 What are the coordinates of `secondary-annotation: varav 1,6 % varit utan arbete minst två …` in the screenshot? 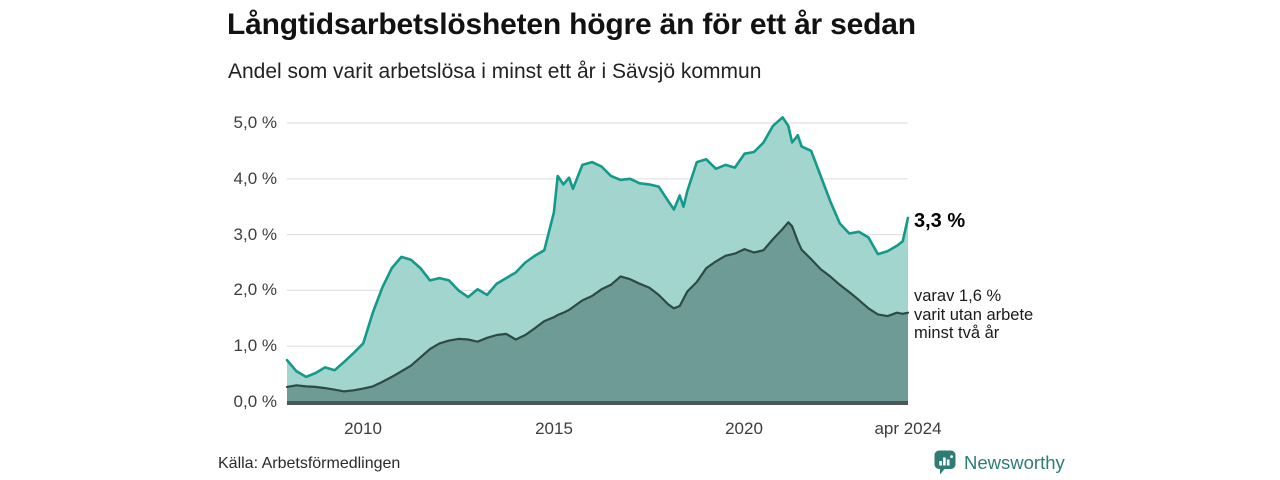 It's located at (973, 315).